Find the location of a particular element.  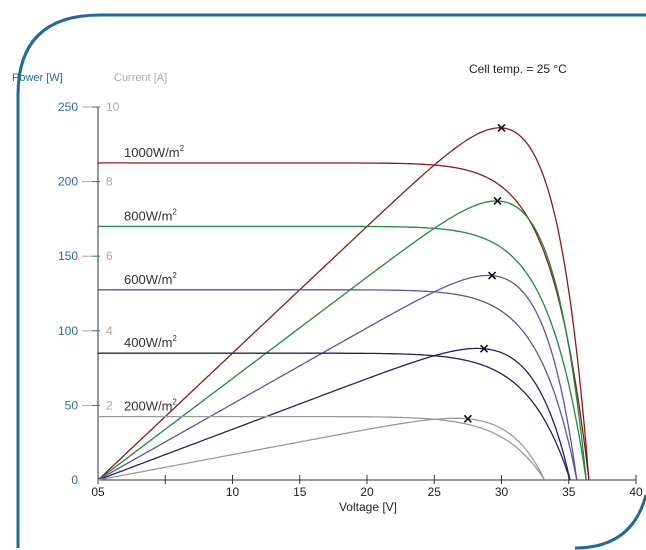

current-tick-label: 8 is located at coordinates (109, 182).